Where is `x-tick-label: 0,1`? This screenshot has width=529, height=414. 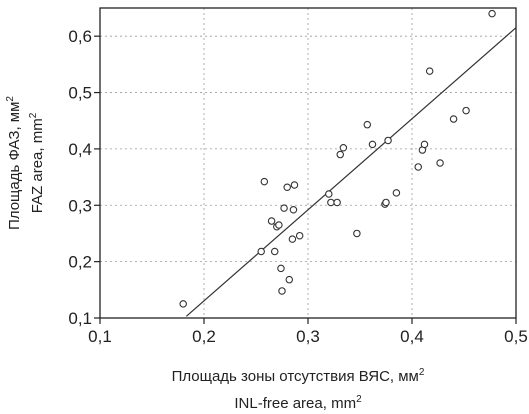 x-tick-label: 0,1 is located at coordinates (100, 336).